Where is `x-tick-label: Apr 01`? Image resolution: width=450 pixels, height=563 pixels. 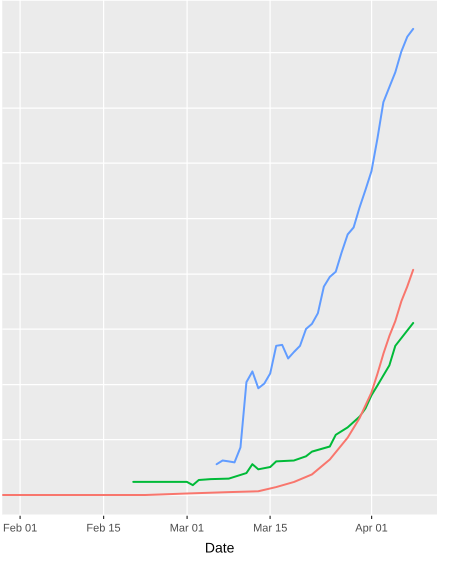
x-tick-label: Apr 01 is located at coordinates (371, 528).